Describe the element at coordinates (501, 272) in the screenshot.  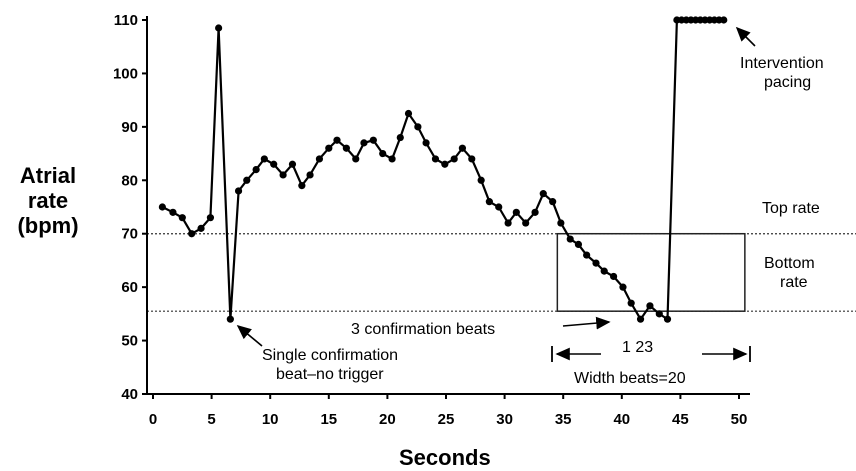
I see `reference-lines` at that location.